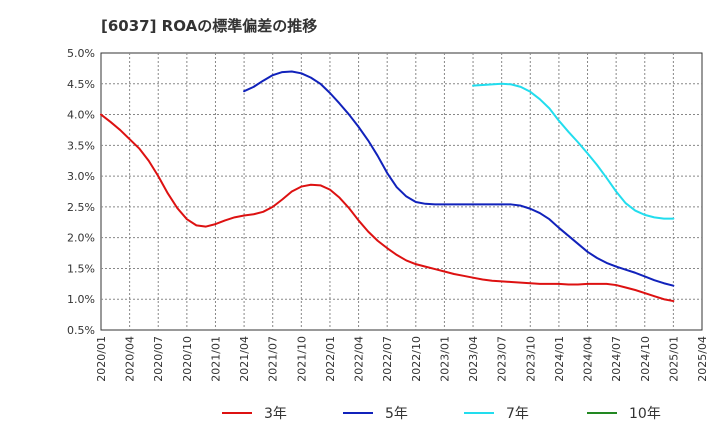 Image resolution: width=720 pixels, height=444 pixels. Describe the element at coordinates (215, 359) in the screenshot. I see `x-tick-label: 2021/01` at that location.